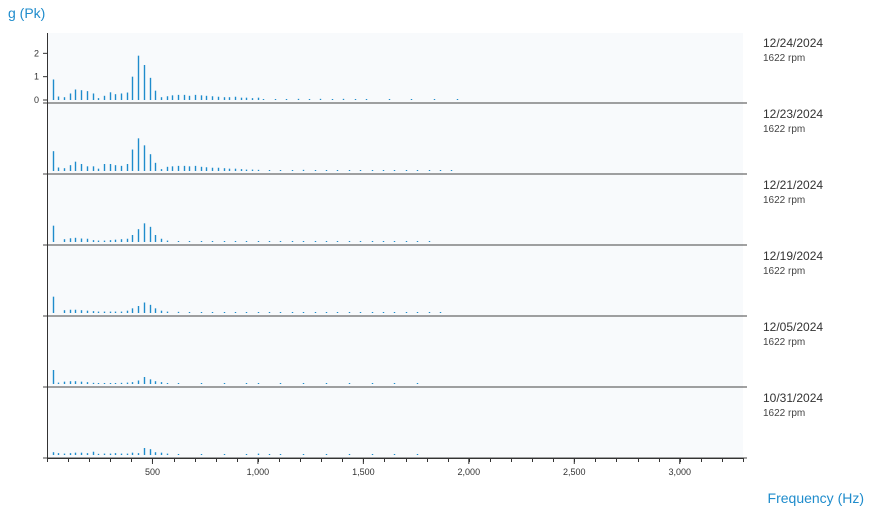 This screenshot has height=511, width=872. Describe the element at coordinates (793, 114) in the screenshot. I see `series-date-label: 12/23/2024` at that location.